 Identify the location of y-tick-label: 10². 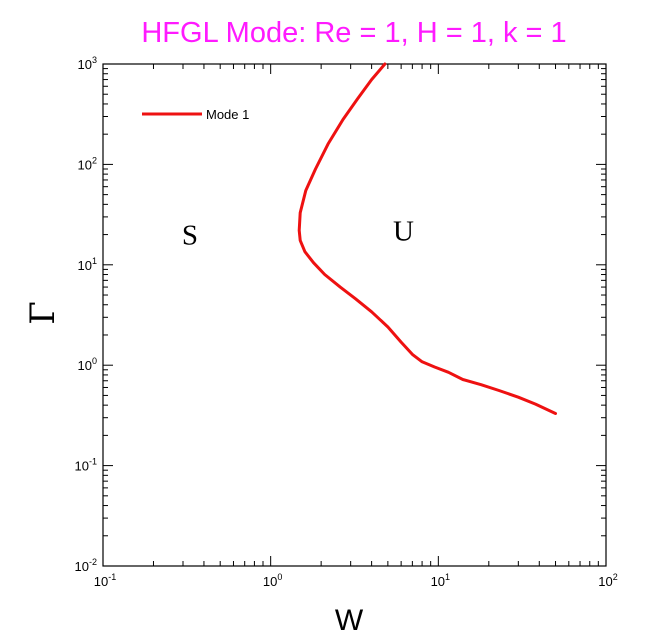
(87, 163).